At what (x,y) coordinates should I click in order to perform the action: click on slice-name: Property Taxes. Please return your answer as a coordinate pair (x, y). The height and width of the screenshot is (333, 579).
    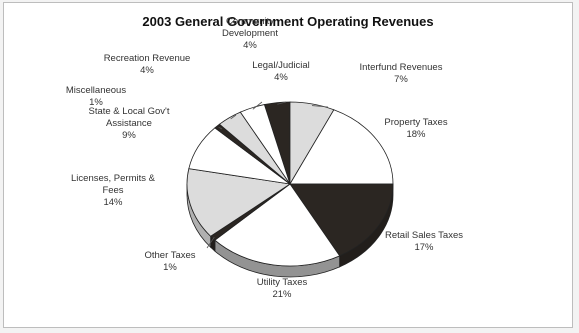
    Looking at the image, I should click on (415, 122).